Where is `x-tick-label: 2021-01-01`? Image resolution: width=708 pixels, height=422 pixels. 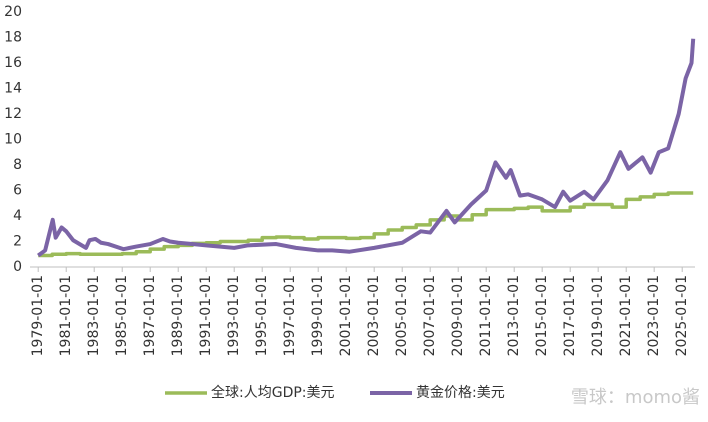 x-tick-label: 2021-01-01 is located at coordinates (626, 315).